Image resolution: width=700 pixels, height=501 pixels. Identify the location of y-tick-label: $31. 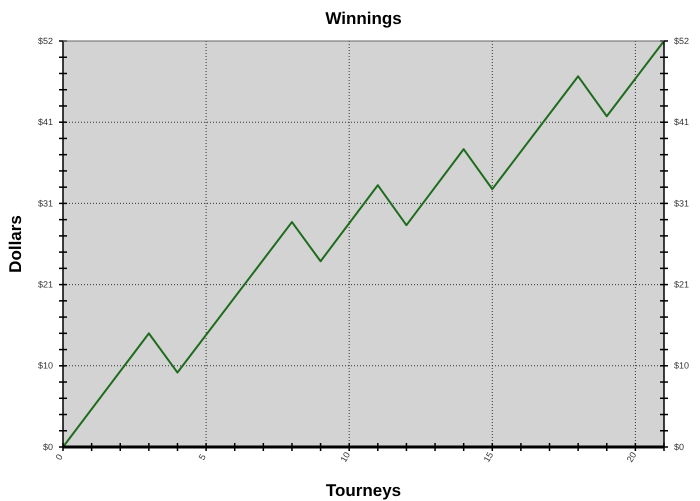
(45, 203).